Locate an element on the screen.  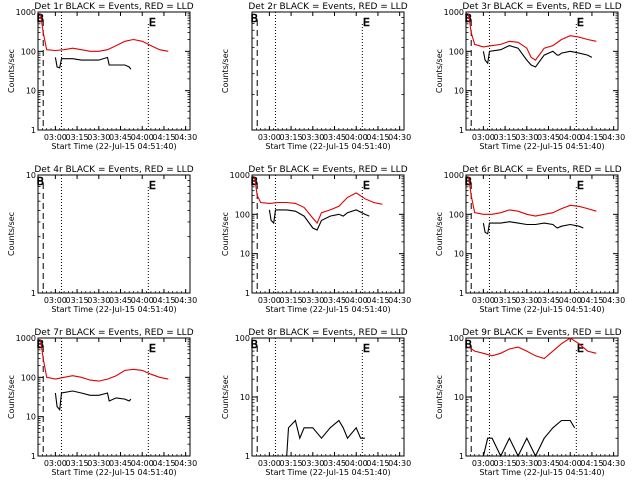
chart-title: Det 9r BLACK = Events, RED = LLD is located at coordinates (541, 333).